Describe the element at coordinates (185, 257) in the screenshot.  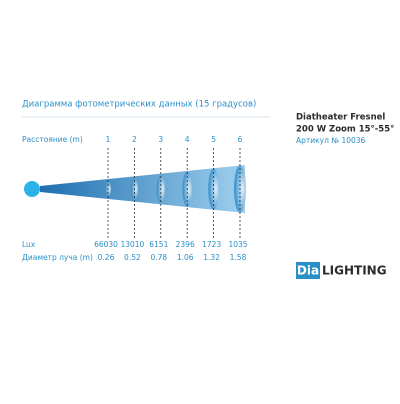
I see `diameter-value: 1.06` at that location.